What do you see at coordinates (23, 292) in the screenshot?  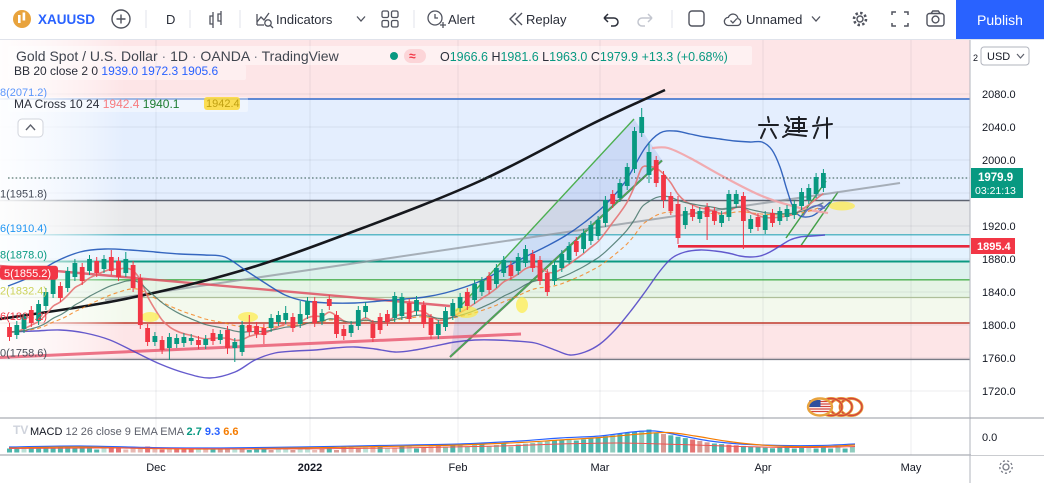 I see `svg-text: 2(1832.4)` at bounding box center [23, 292].